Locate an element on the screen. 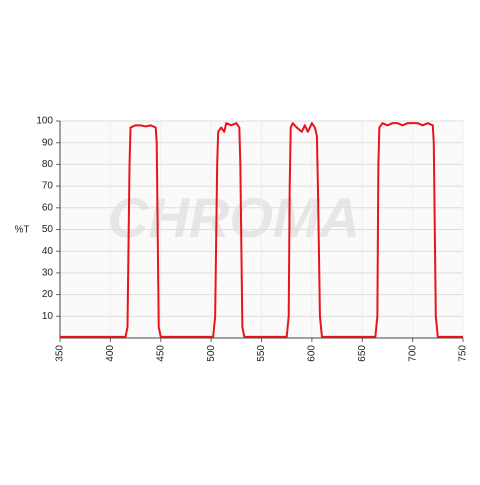 The width and height of the screenshot is (480, 485). x-tick-label: 650 is located at coordinates (362, 353).